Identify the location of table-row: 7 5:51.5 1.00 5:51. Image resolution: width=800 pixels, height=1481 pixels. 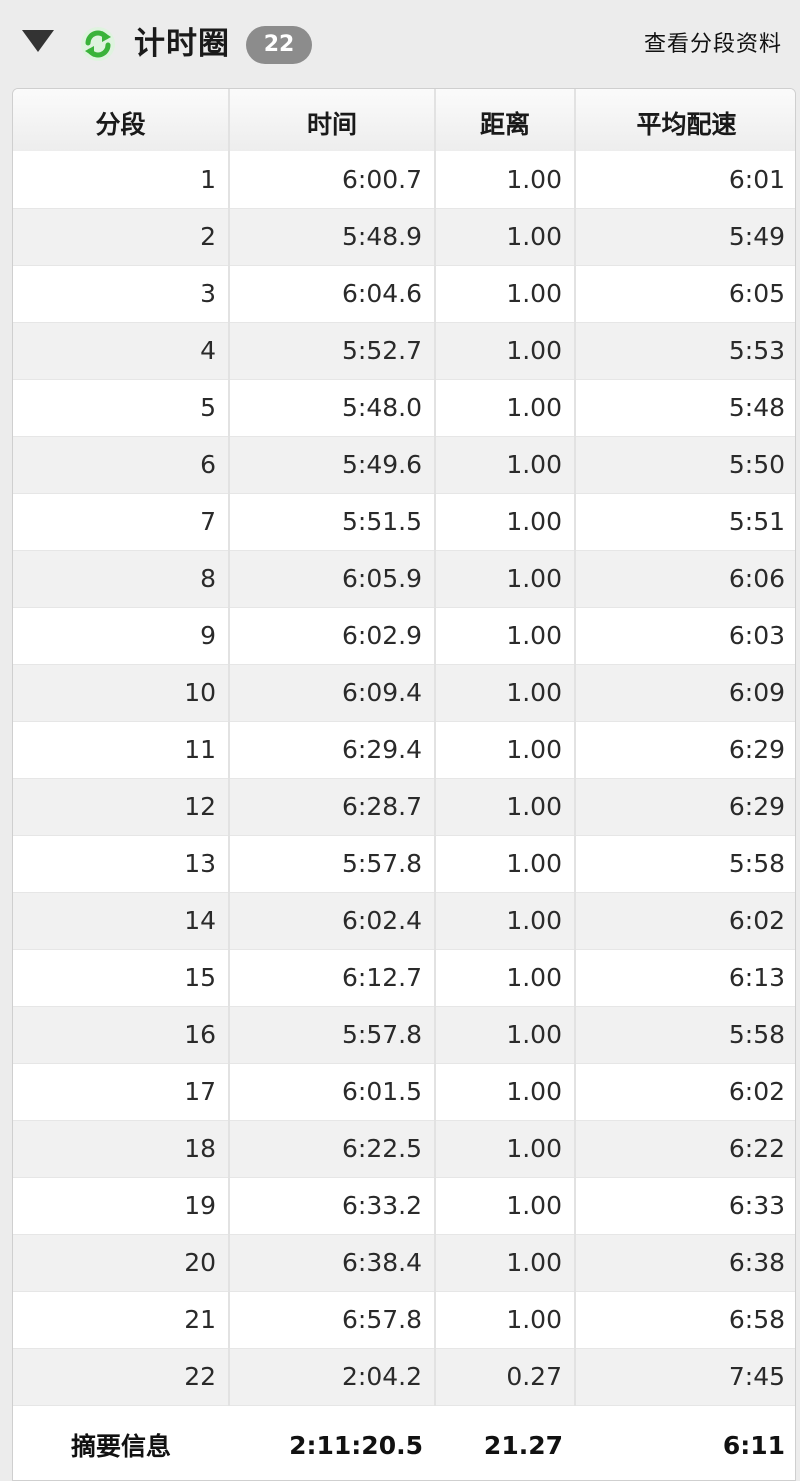
(404, 522).